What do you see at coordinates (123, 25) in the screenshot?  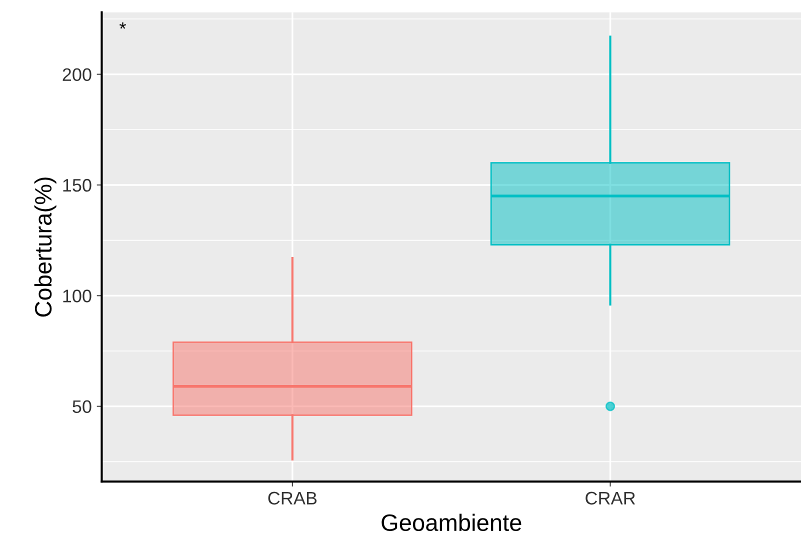 I see `annotation: *` at bounding box center [123, 25].